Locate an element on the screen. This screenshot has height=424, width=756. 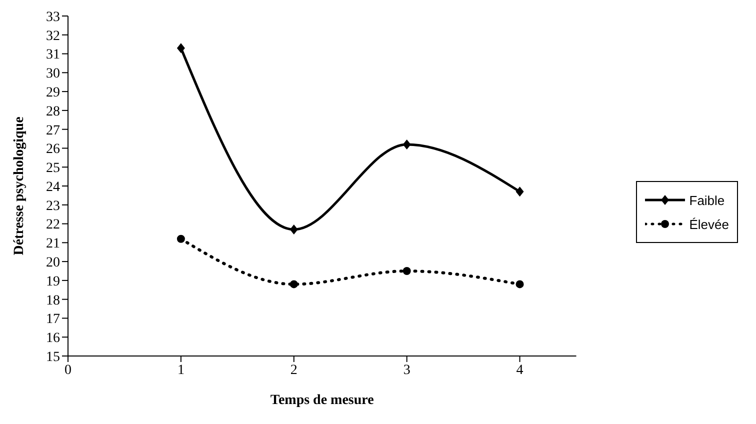
y-tick-label: 20 is located at coordinates (53, 263).